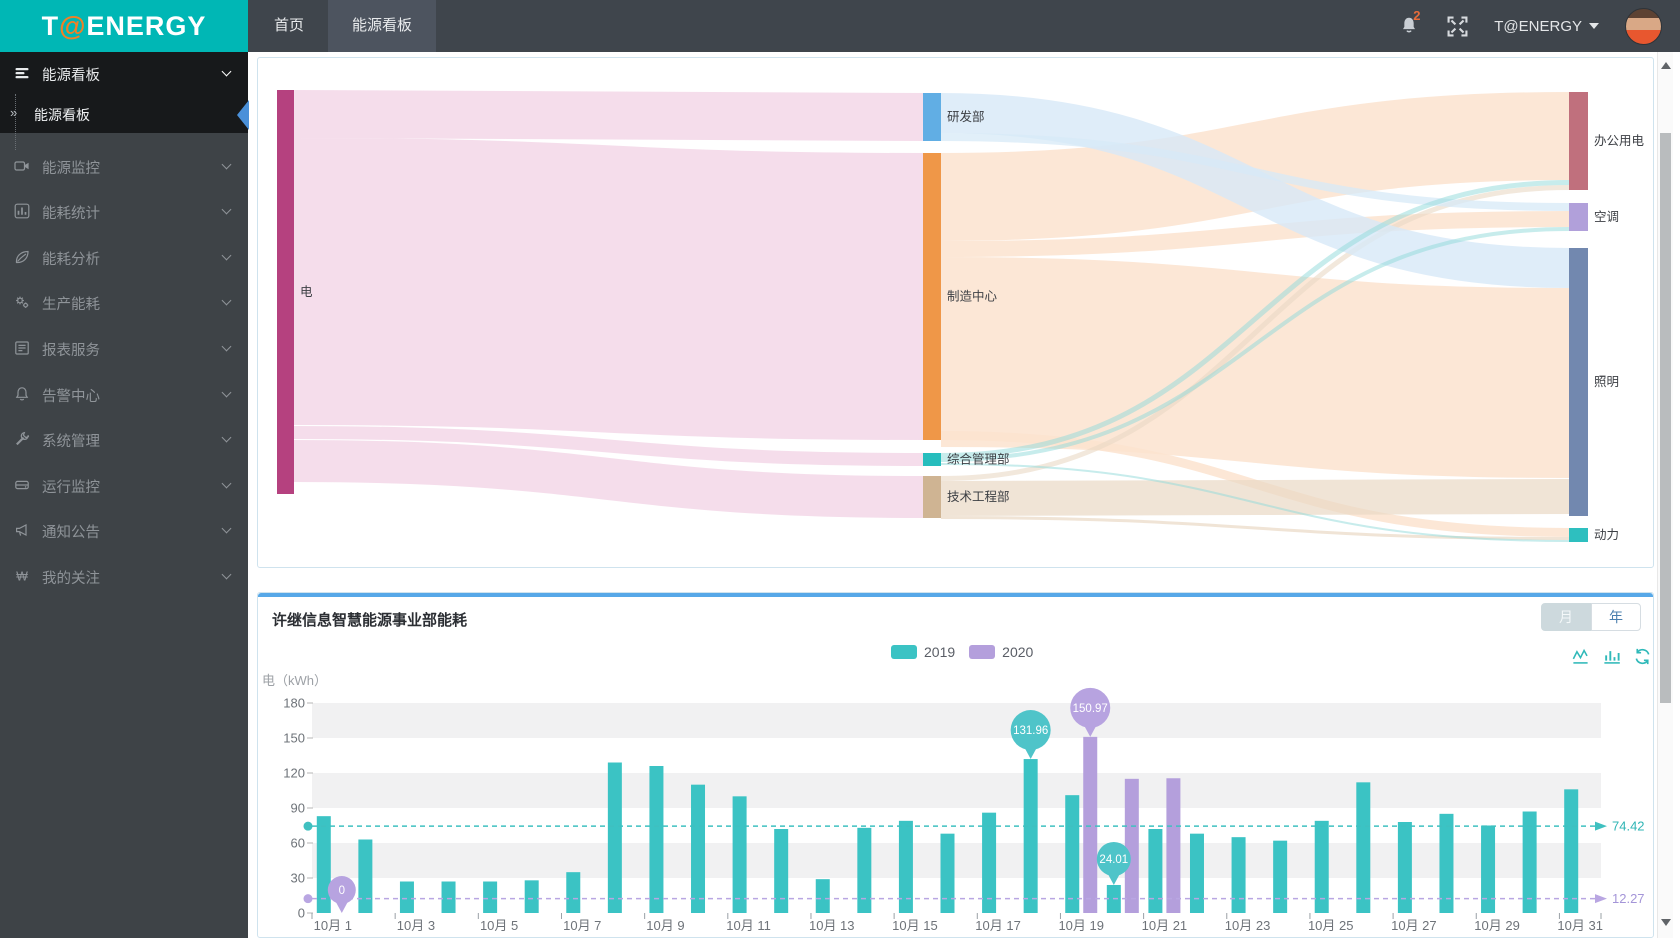  What do you see at coordinates (1578, 535) in the screenshot?
I see `sankey-node-动力` at bounding box center [1578, 535].